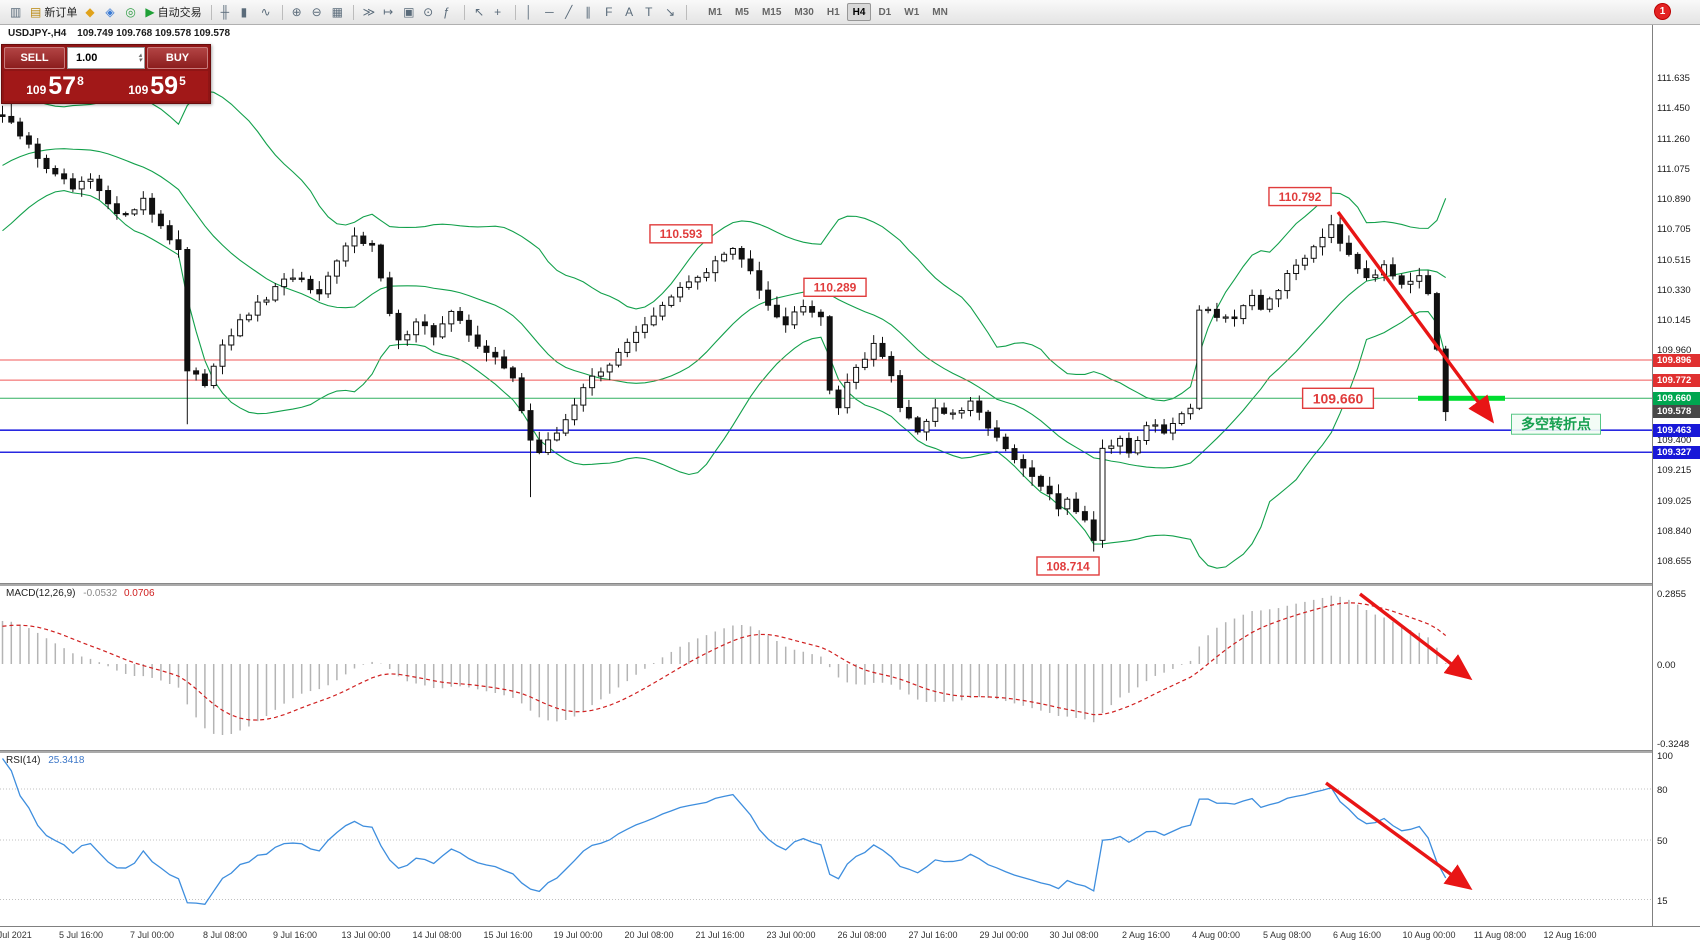 The width and height of the screenshot is (1700, 944). Describe the element at coordinates (227, 12) in the screenshot. I see `ohlc-bars-icon: ╫` at that location.